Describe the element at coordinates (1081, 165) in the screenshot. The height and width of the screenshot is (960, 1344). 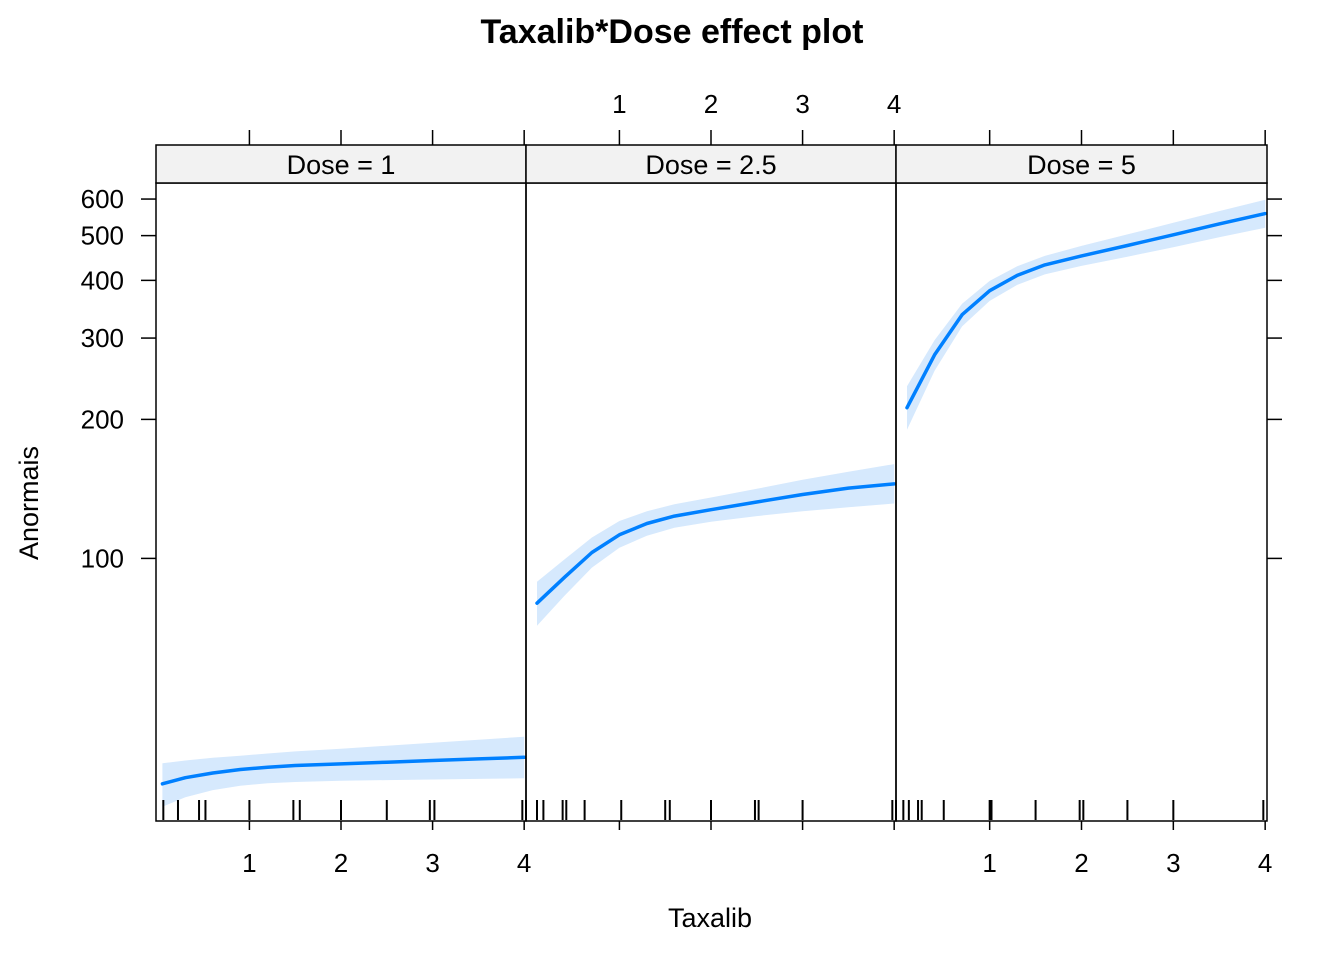
I see `strip-label: Dose = 5` at that location.